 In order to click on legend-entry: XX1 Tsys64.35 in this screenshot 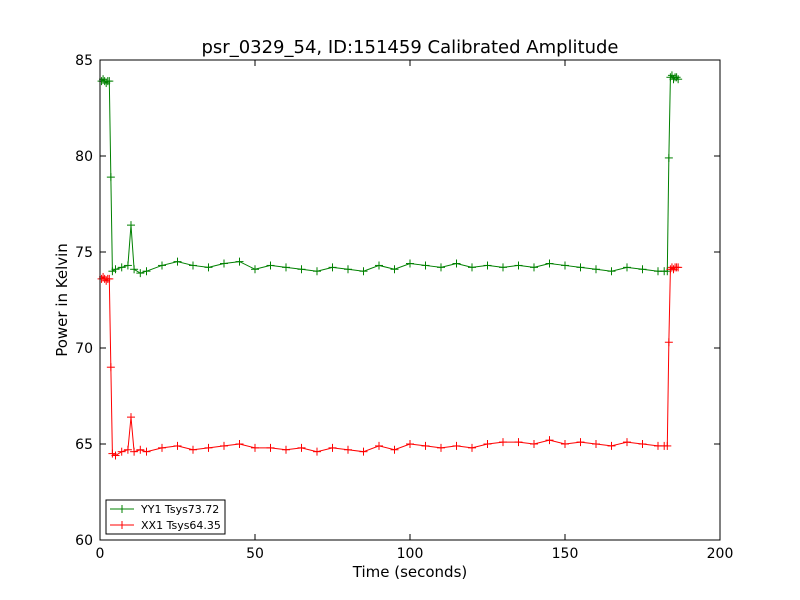, I will do `click(165, 525)`.